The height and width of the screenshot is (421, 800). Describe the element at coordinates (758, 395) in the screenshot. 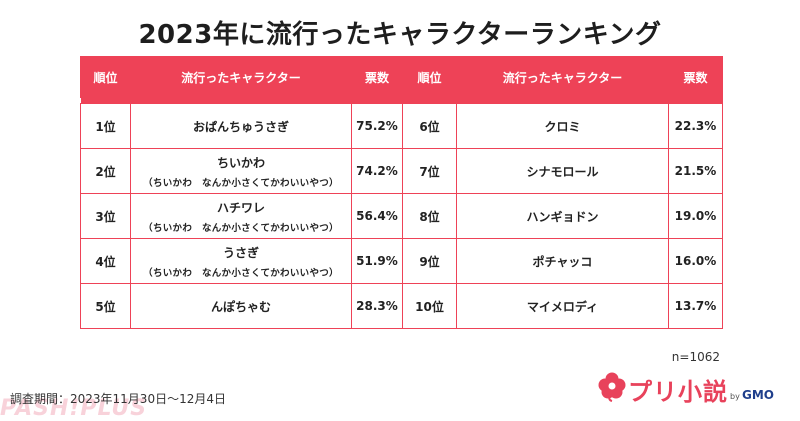

I see `logo-company: GMO` at that location.